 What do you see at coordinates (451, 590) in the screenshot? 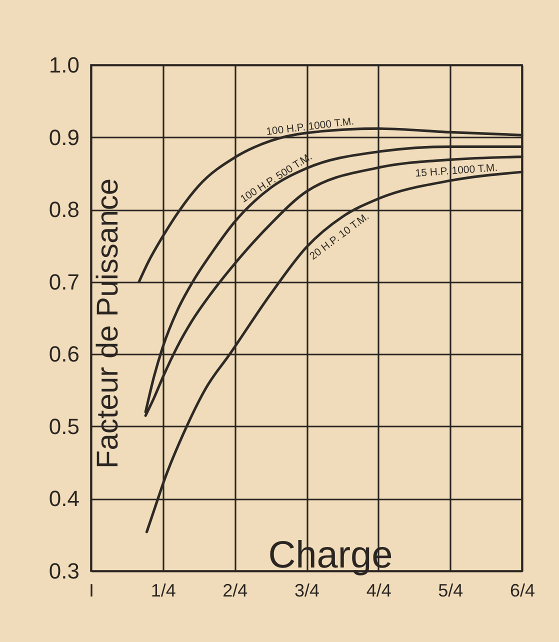
I see `x-tick-label: 5/4` at bounding box center [451, 590].